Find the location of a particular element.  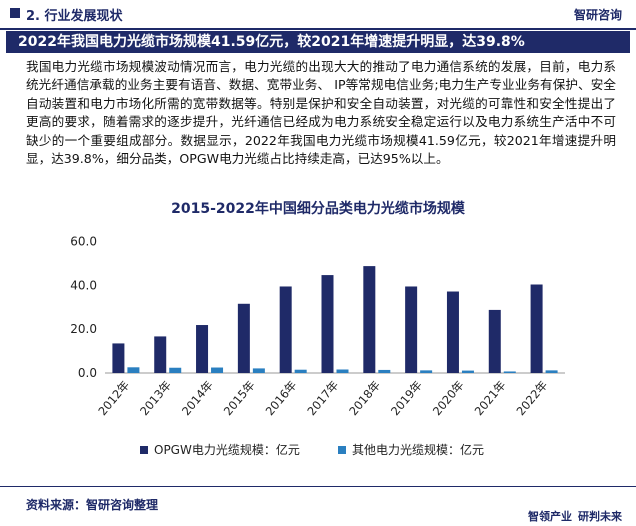

x-tick-label: 2015年 is located at coordinates (239, 398).